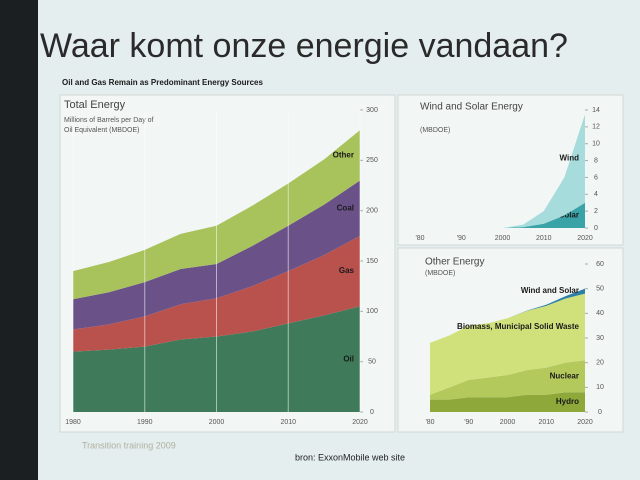 This screenshot has height=480, width=640. I want to click on source: bron: ExxonMobile web site, so click(350, 457).